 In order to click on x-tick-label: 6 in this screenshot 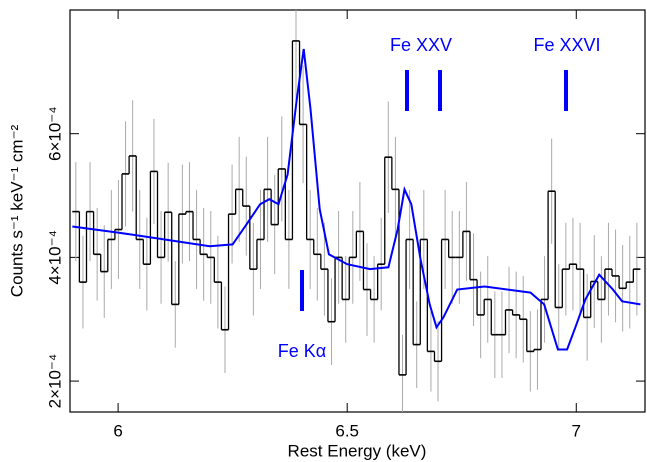, I will do `click(117, 430)`.